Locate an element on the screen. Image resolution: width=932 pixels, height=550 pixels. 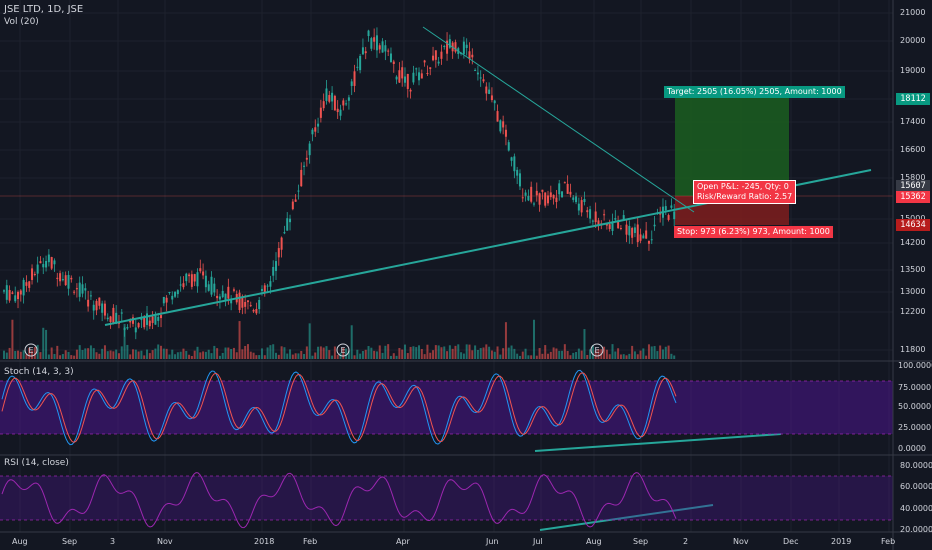
target-info-box: Target: 2505 (16.05%) 2505, Amount: 1000 is located at coordinates (754, 92).